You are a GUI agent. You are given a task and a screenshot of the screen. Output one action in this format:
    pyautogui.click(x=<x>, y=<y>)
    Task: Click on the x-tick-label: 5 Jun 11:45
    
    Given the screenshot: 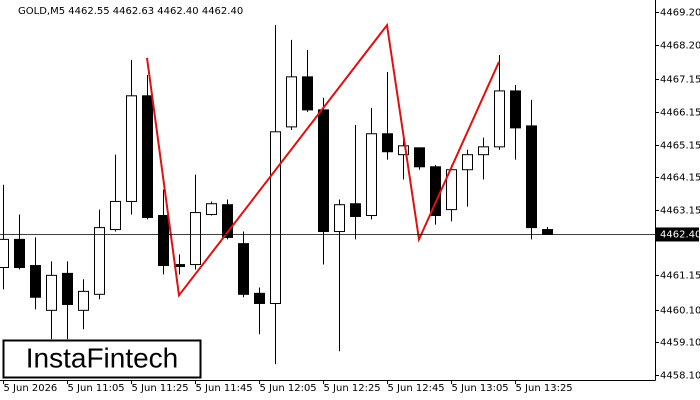 What is the action you would take?
    pyautogui.click(x=224, y=388)
    